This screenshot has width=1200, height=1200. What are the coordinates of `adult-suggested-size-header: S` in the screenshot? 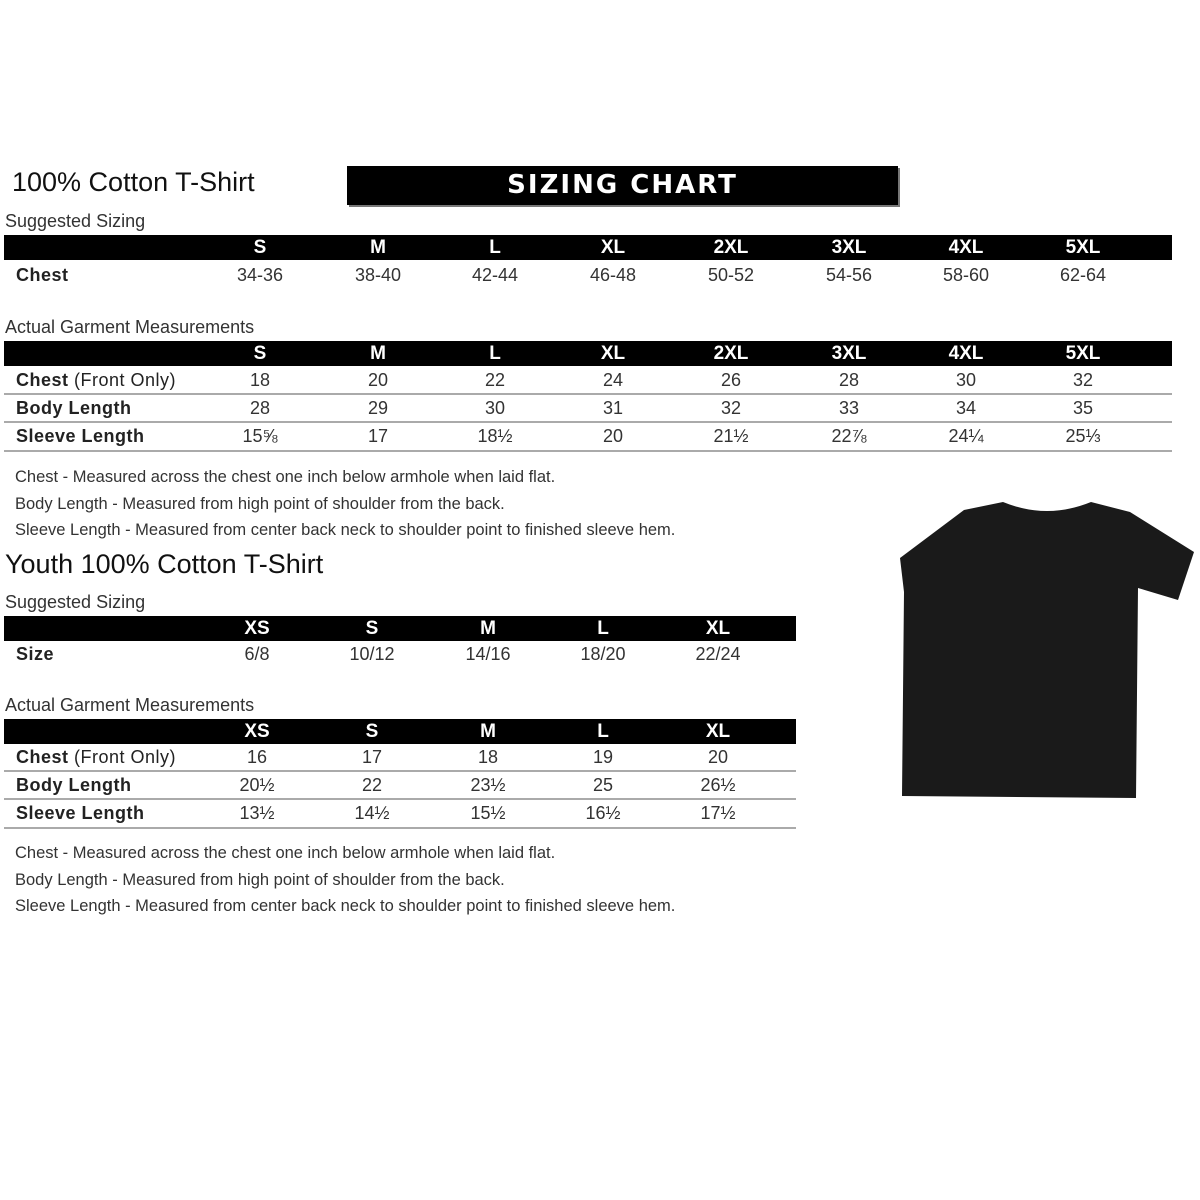 It's located at (260, 247).